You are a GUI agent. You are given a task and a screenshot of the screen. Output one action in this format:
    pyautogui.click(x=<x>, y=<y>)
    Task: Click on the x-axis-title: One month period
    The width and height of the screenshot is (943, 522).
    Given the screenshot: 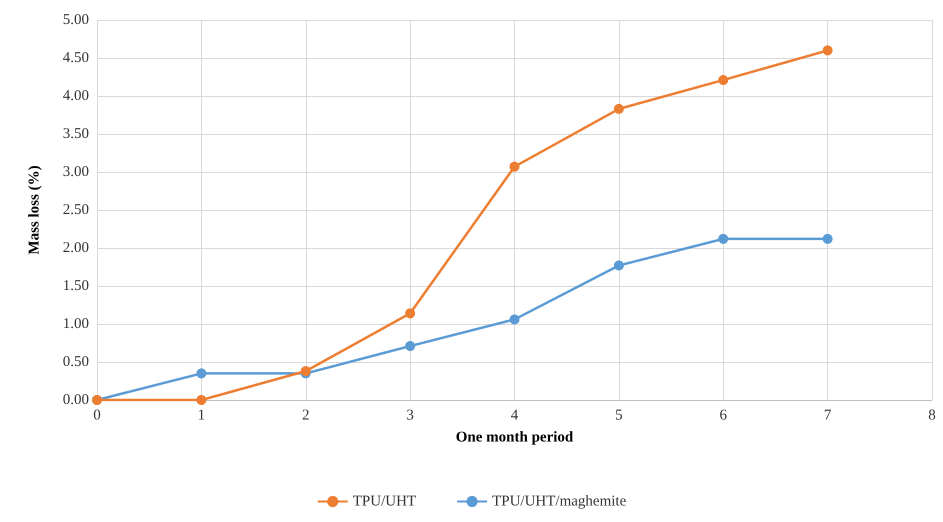 What is the action you would take?
    pyautogui.click(x=515, y=438)
    